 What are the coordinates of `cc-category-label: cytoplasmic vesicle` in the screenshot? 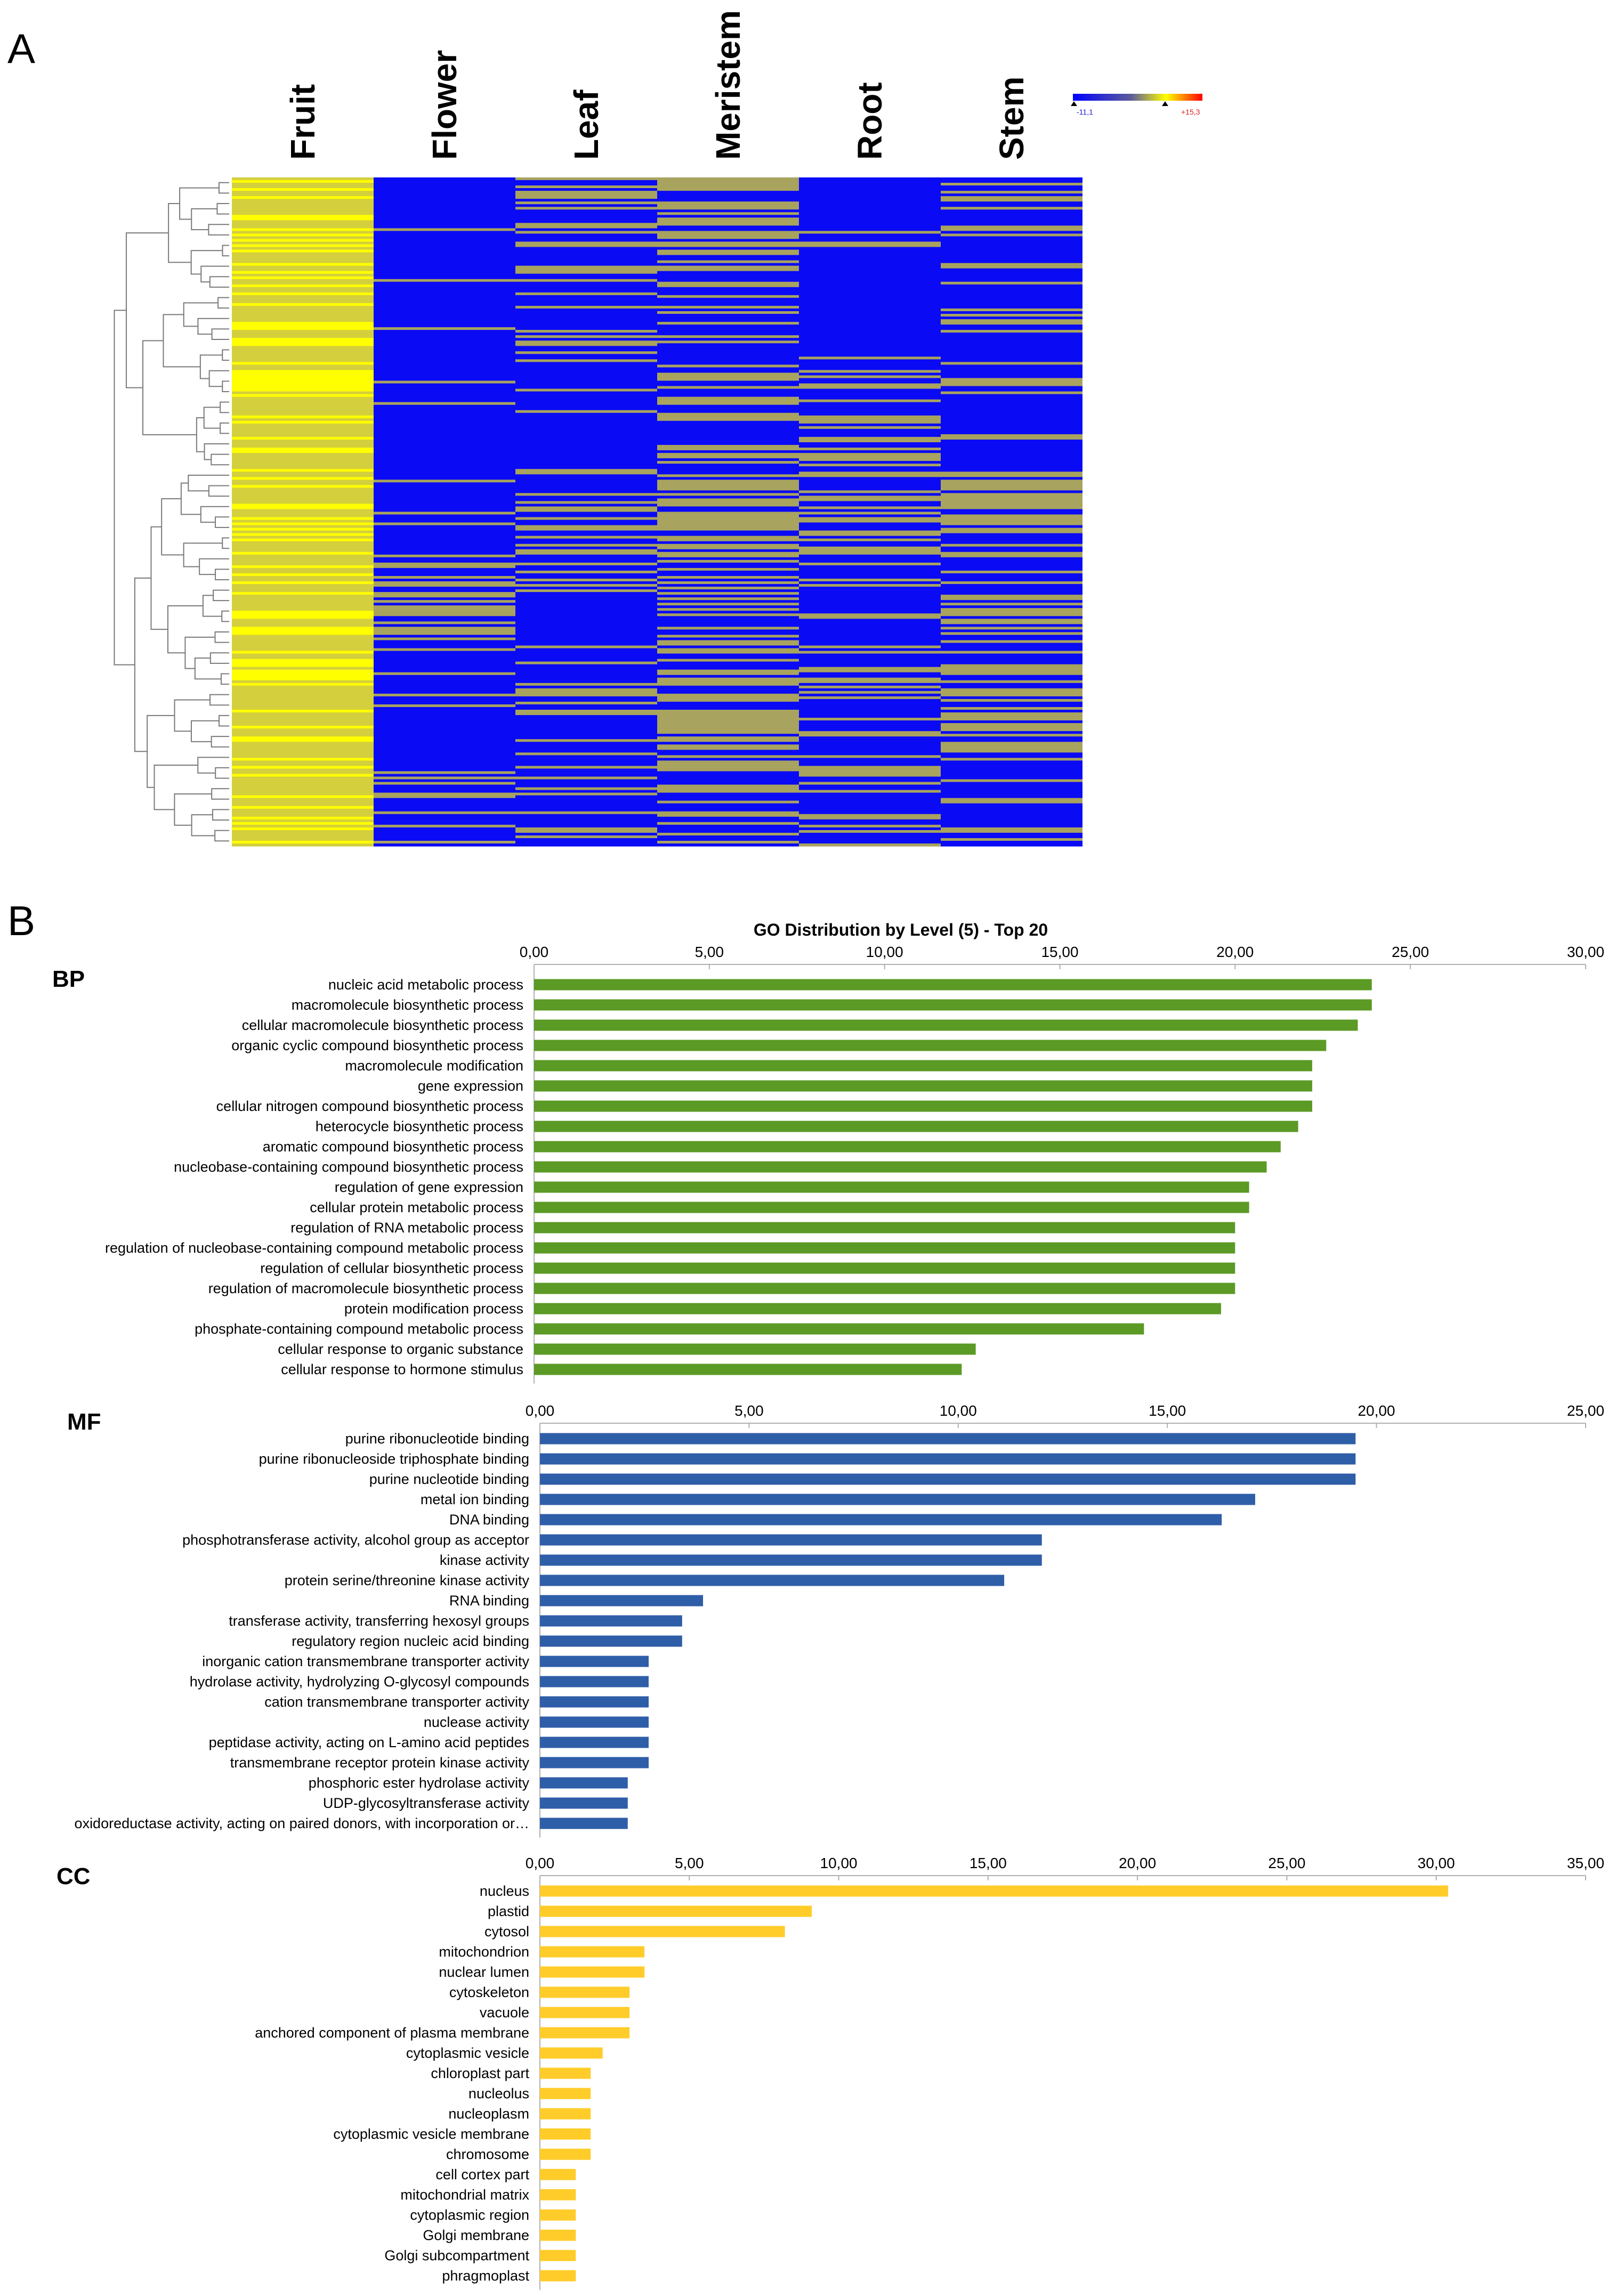 It's located at (467, 2053).